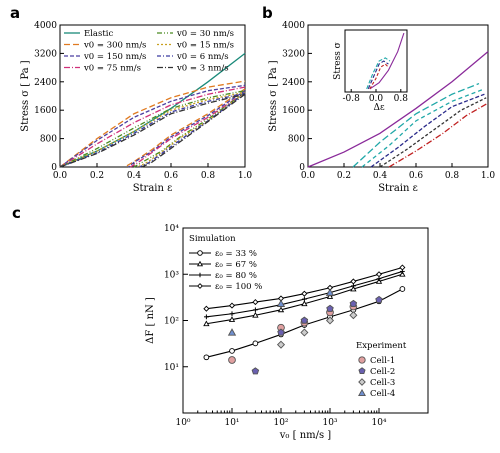 The image size is (500, 453). I want to click on panel-label-c: c, so click(16, 213).